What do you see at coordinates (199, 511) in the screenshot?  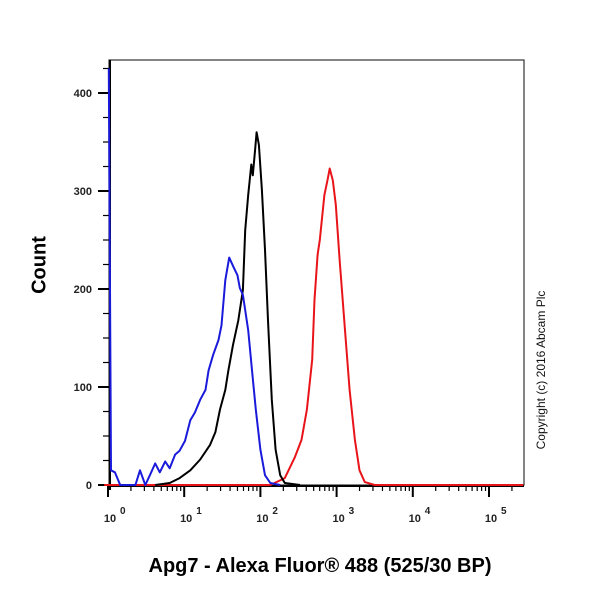 I see `x-tick-exponent: 1` at bounding box center [199, 511].